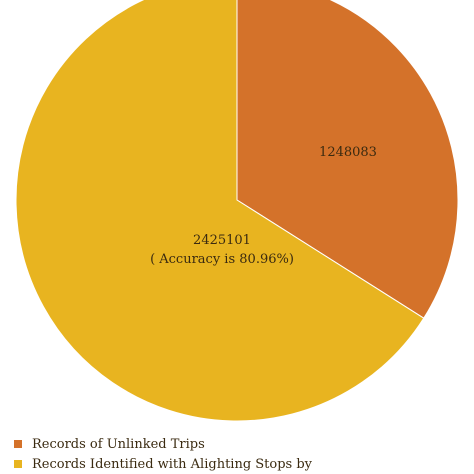 This screenshot has width=474, height=474. What do you see at coordinates (118, 444) in the screenshot?
I see `legend-label-unlinked-trips: Records of Unlinked Trips` at bounding box center [118, 444].